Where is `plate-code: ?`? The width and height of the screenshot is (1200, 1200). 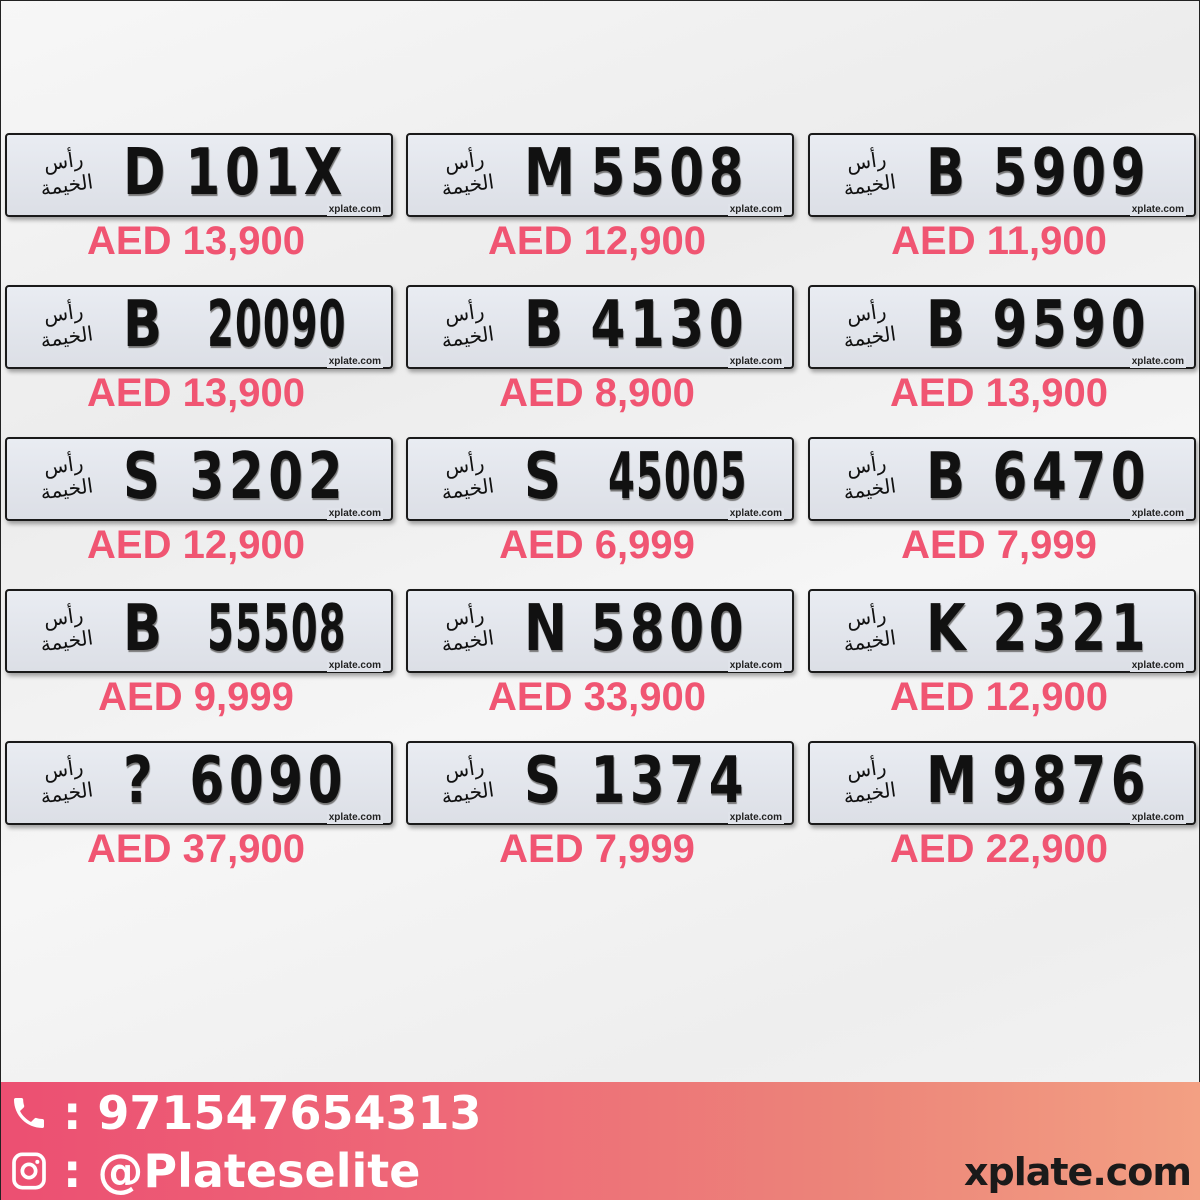
plate-code: ? is located at coordinates (138, 781).